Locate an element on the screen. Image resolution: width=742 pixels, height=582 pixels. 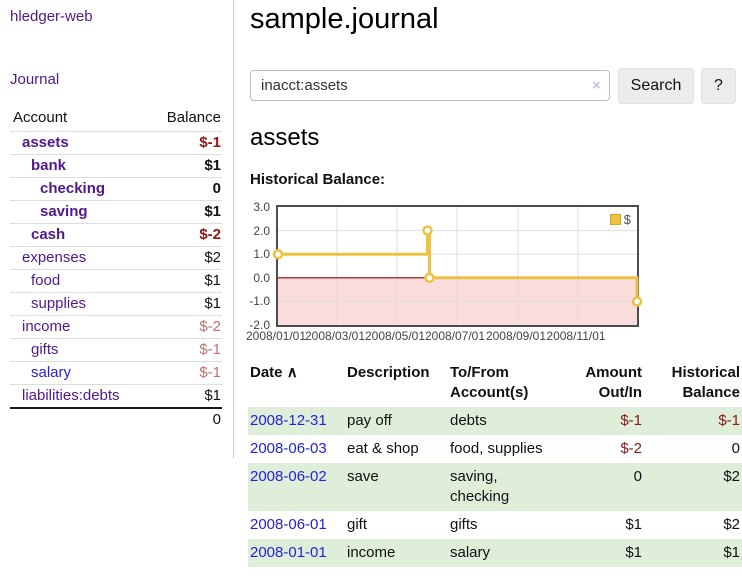
account-row: salary $-1 is located at coordinates (116, 373).